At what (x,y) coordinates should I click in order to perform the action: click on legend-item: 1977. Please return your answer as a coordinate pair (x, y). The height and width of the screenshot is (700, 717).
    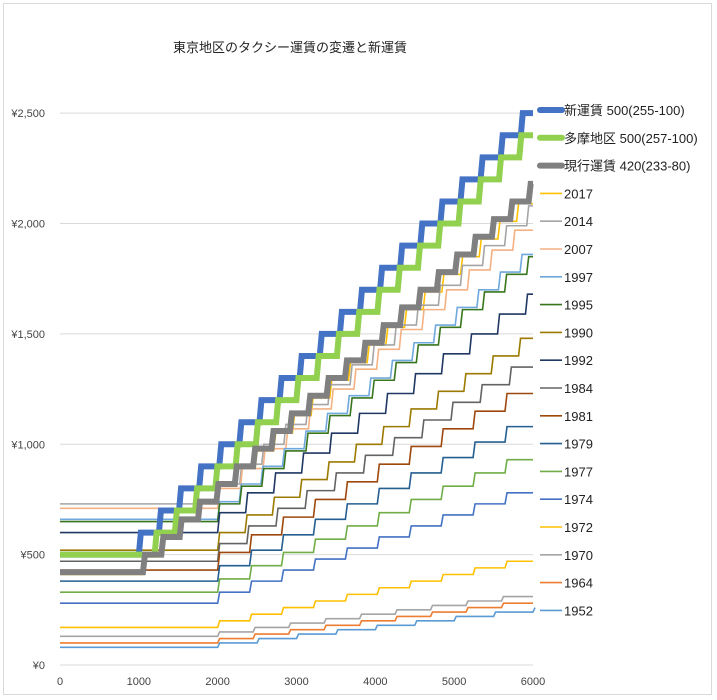
    Looking at the image, I should click on (566, 471).